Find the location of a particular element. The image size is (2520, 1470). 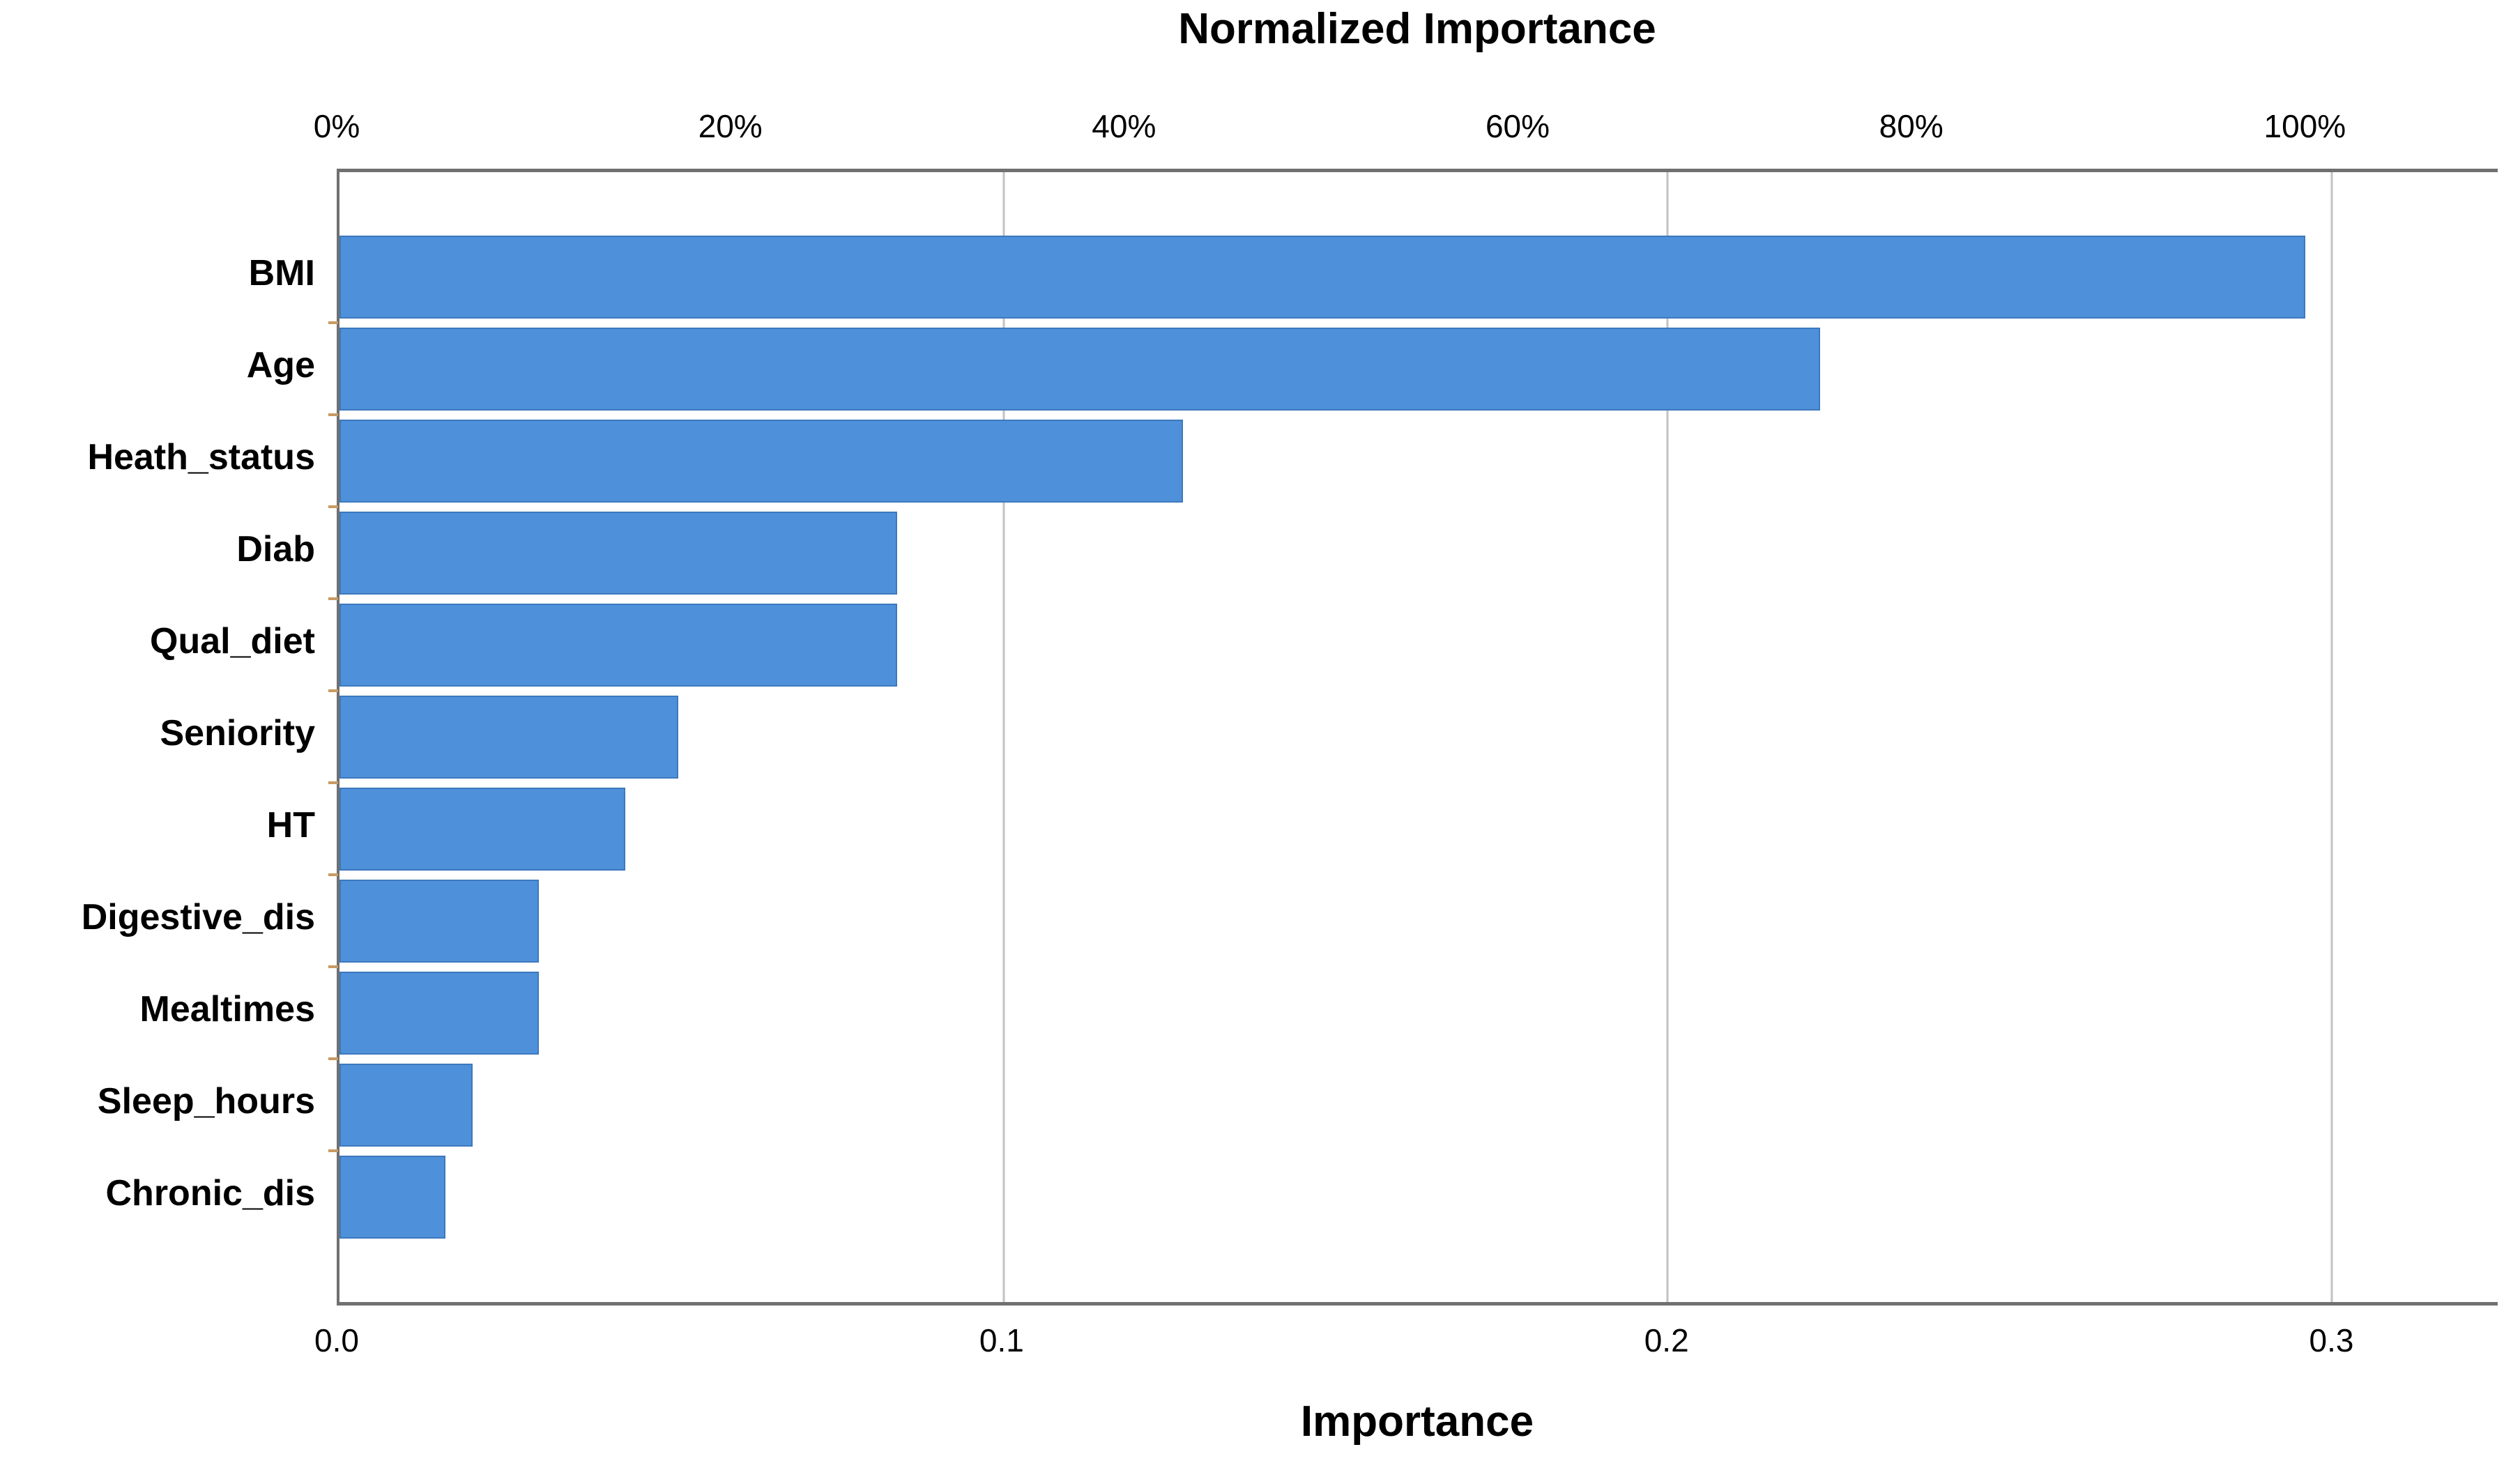

x-axis-title: Importance is located at coordinates (1417, 1422).